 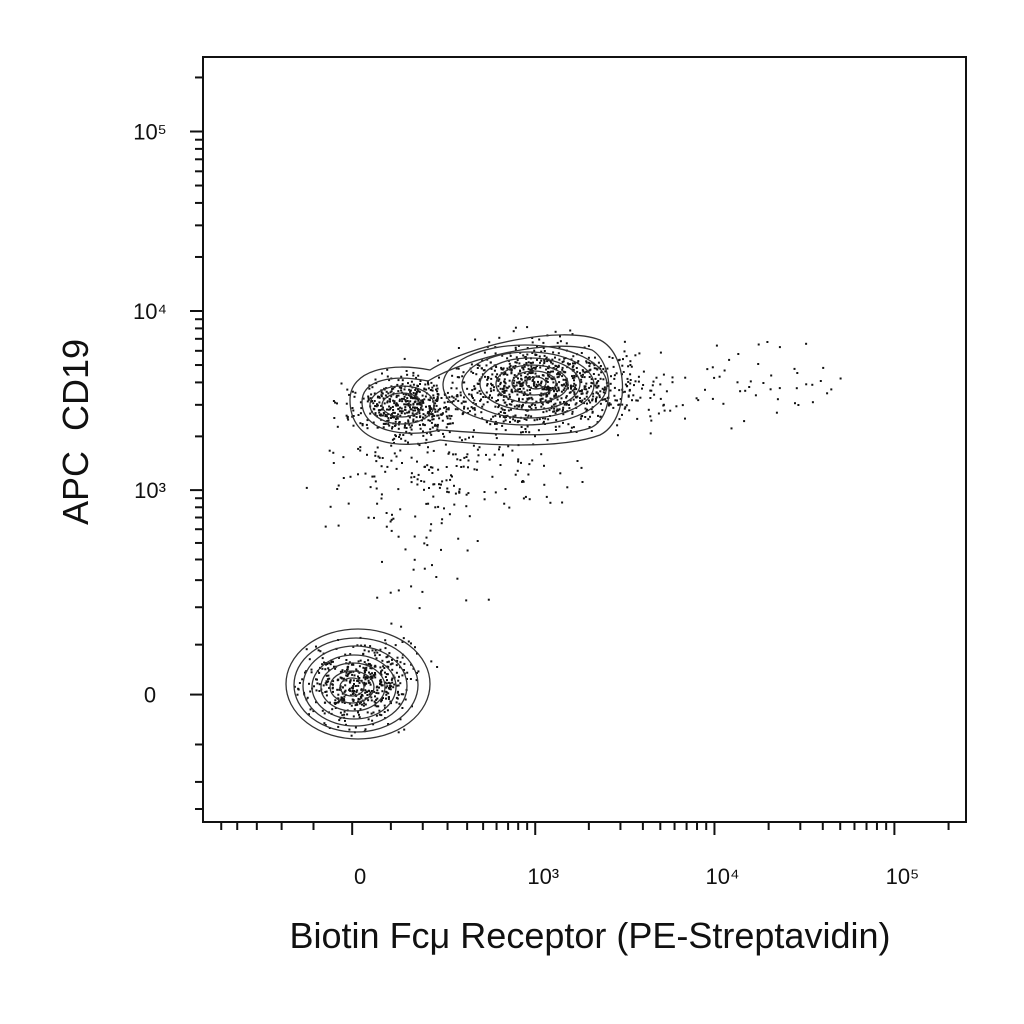 What do you see at coordinates (590, 935) in the screenshot?
I see `x-axis-label: Biotin Fcμ Receptor (PE-Streptavidin)` at bounding box center [590, 935].